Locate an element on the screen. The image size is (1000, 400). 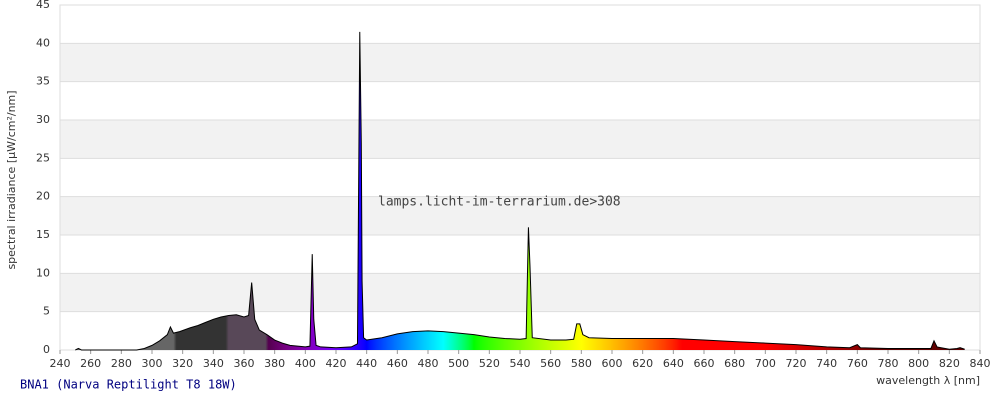
y-tick-label: 0 is located at coordinates (46, 349).